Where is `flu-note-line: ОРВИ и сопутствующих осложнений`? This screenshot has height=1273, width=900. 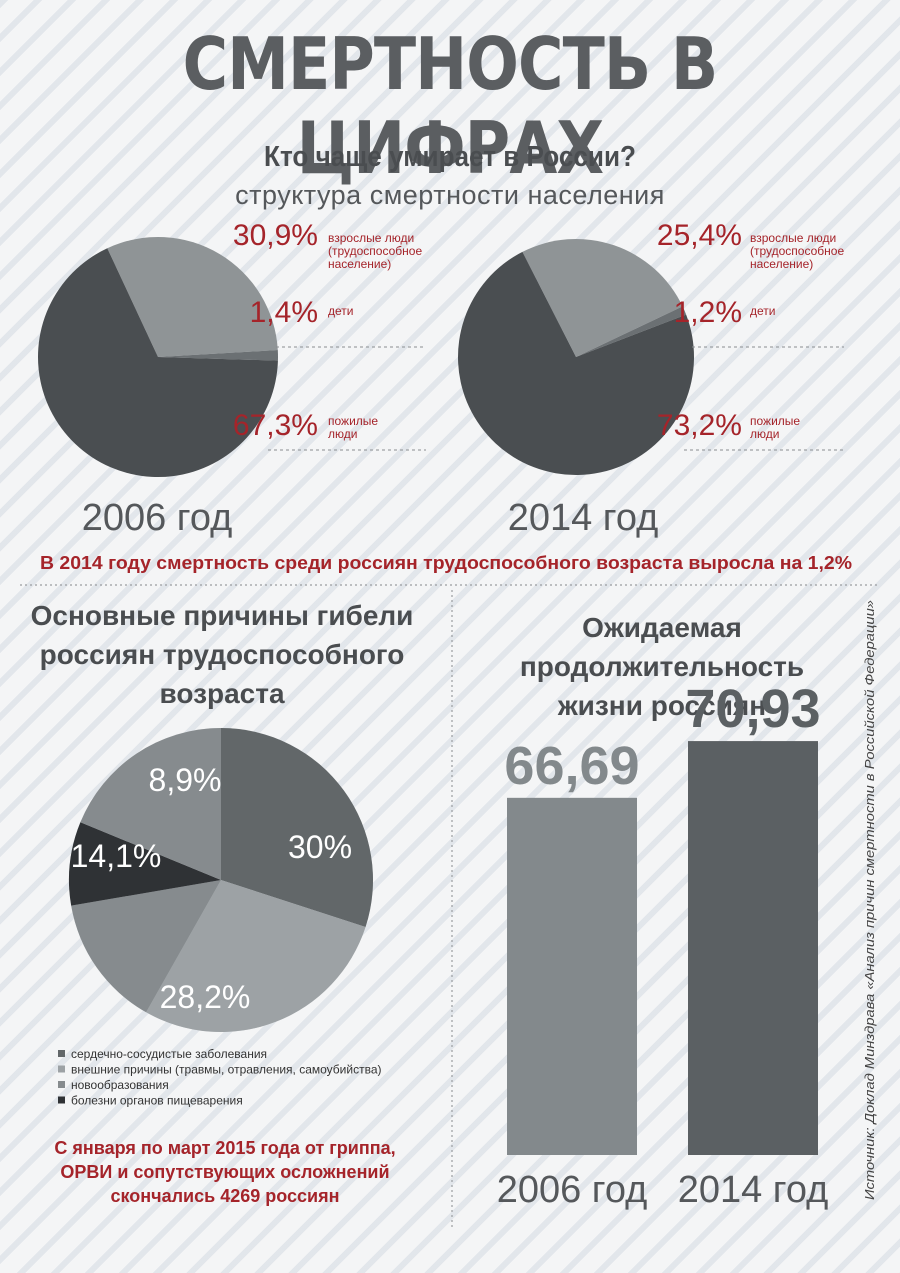 flu-note-line: ОРВИ и сопутствующих осложнений is located at coordinates (224, 1172).